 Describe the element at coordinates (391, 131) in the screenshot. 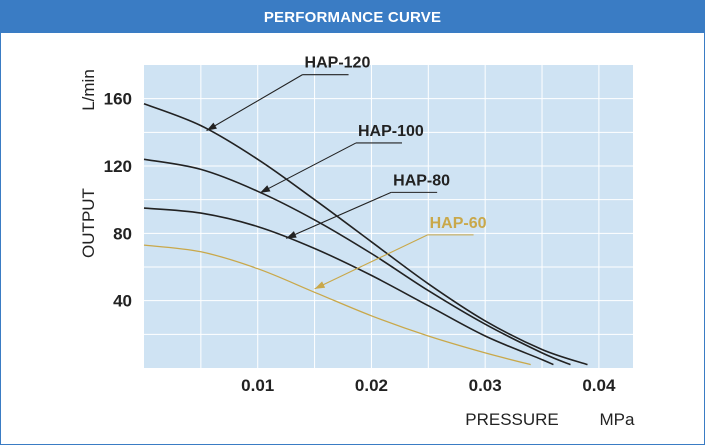

I see `series-label-hap-100: HAP-100` at that location.